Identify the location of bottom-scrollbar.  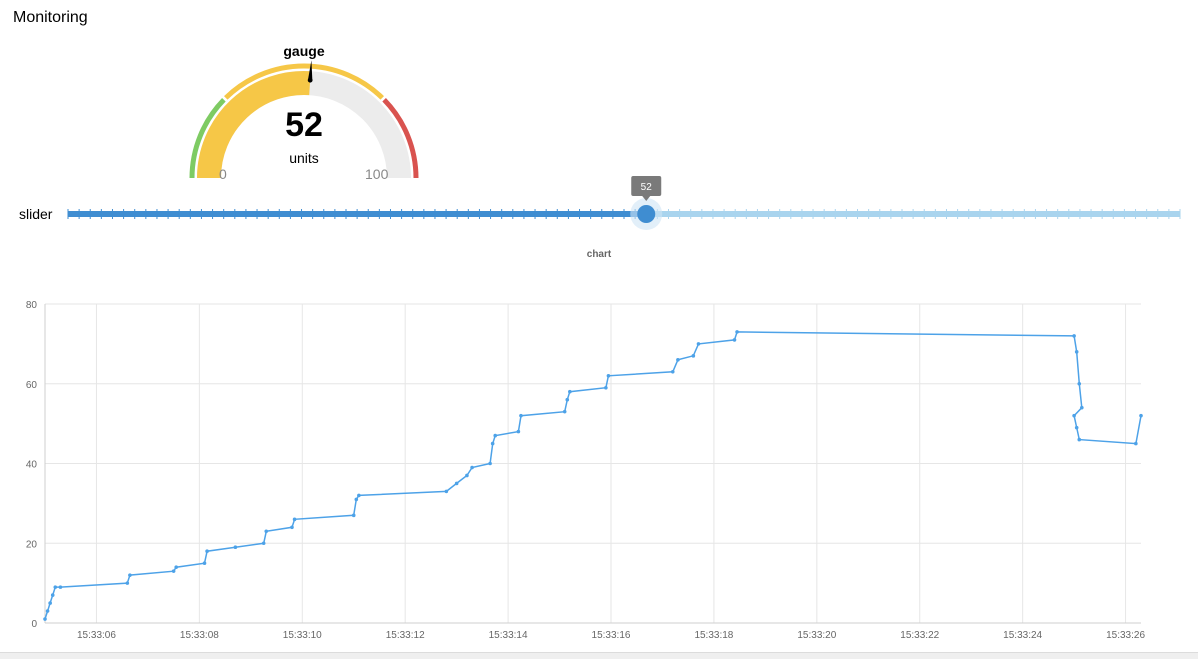
(599, 655).